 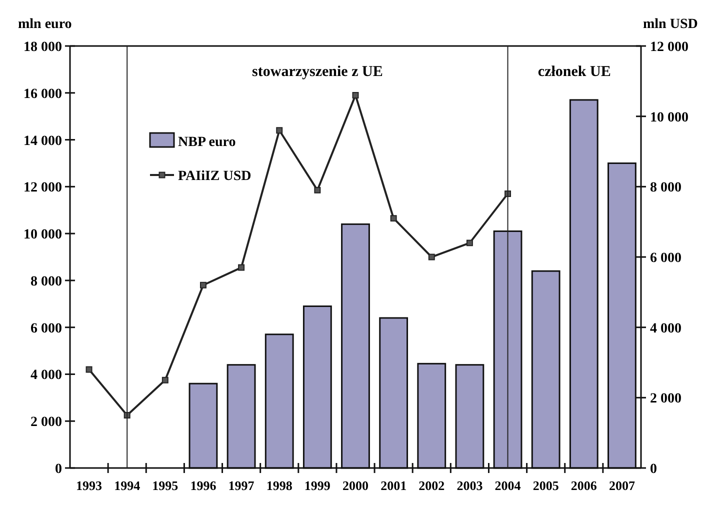 I want to click on y2-tick-label: 4 000, so click(x=666, y=328).